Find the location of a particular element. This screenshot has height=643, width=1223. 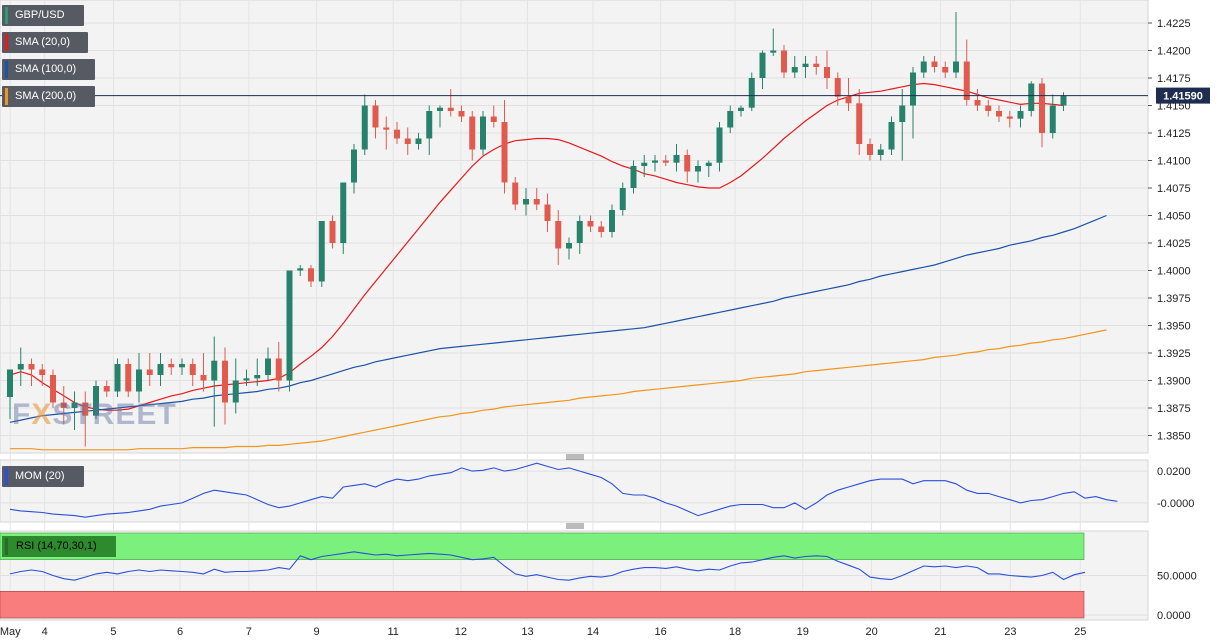

price-tick-label: 1.4200 is located at coordinates (1174, 52).